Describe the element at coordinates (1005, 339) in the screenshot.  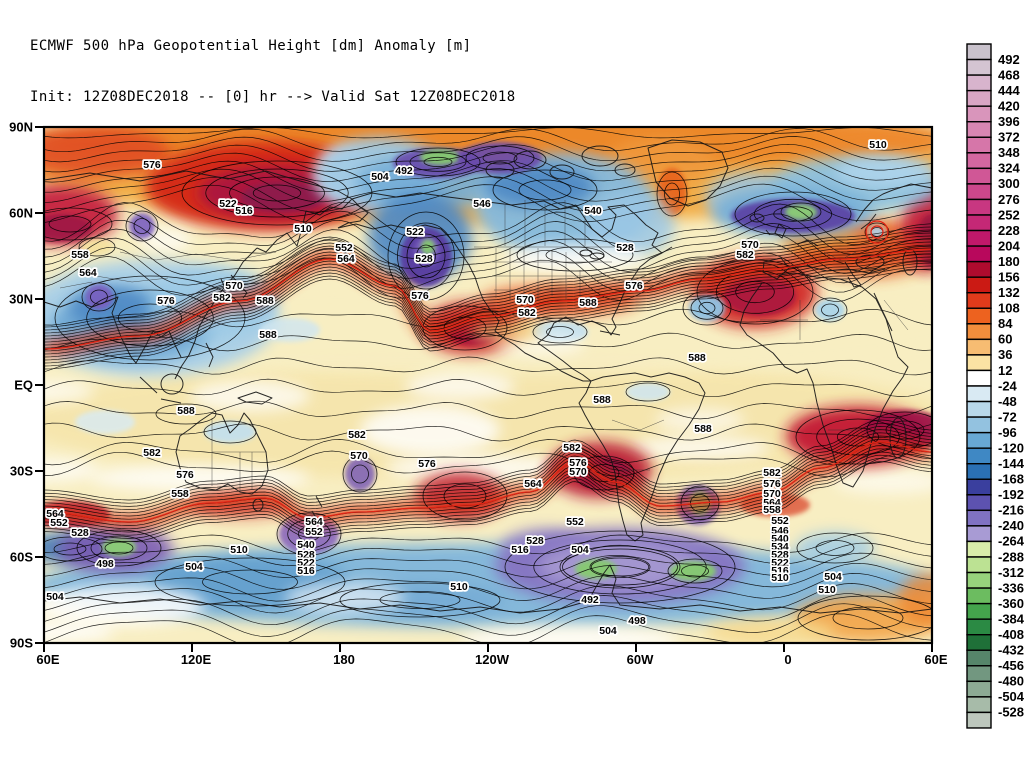
I see `colorbar-label: 60` at that location.